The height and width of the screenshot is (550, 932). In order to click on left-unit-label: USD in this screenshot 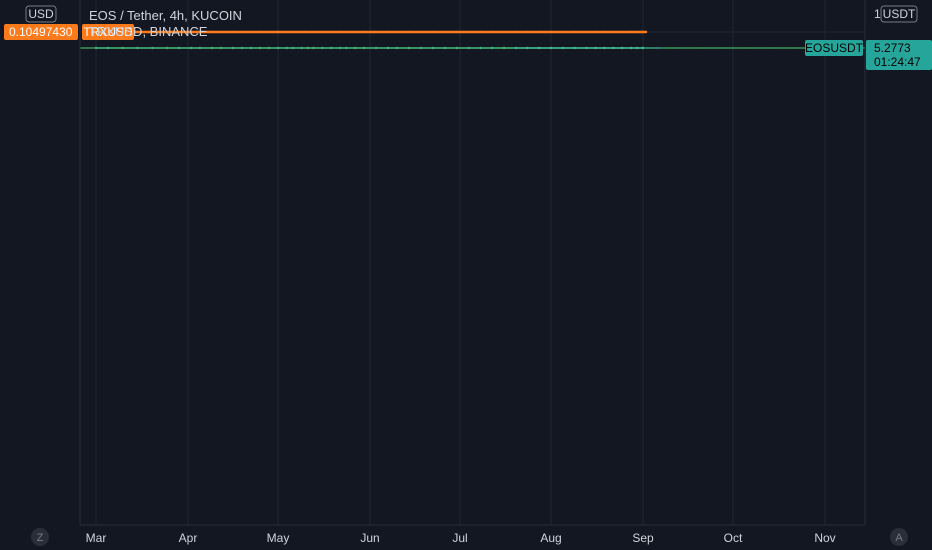, I will do `click(41, 14)`.